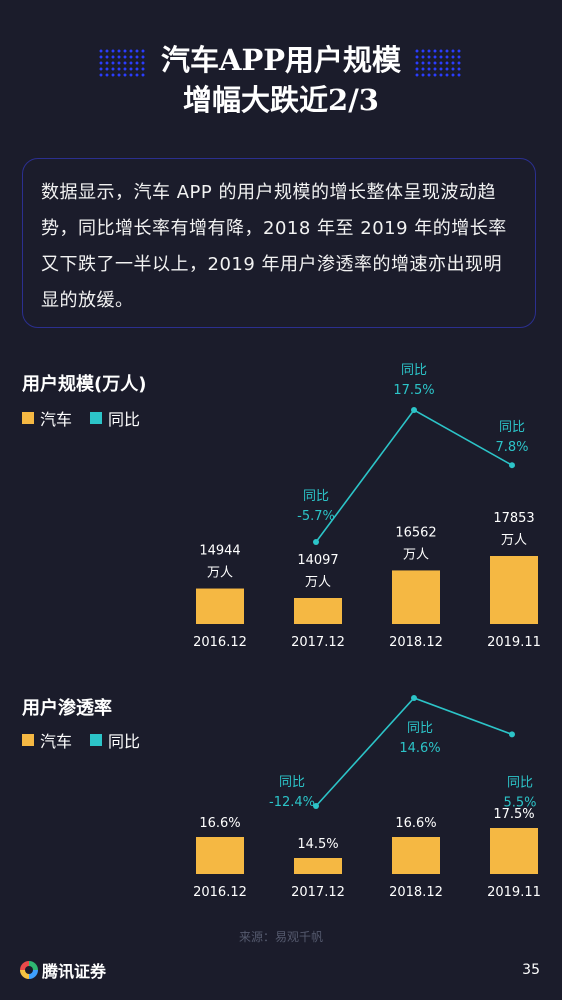 This screenshot has height=1000, width=562. I want to click on bar-value-label-2019.11: 17.5%, so click(513, 814).